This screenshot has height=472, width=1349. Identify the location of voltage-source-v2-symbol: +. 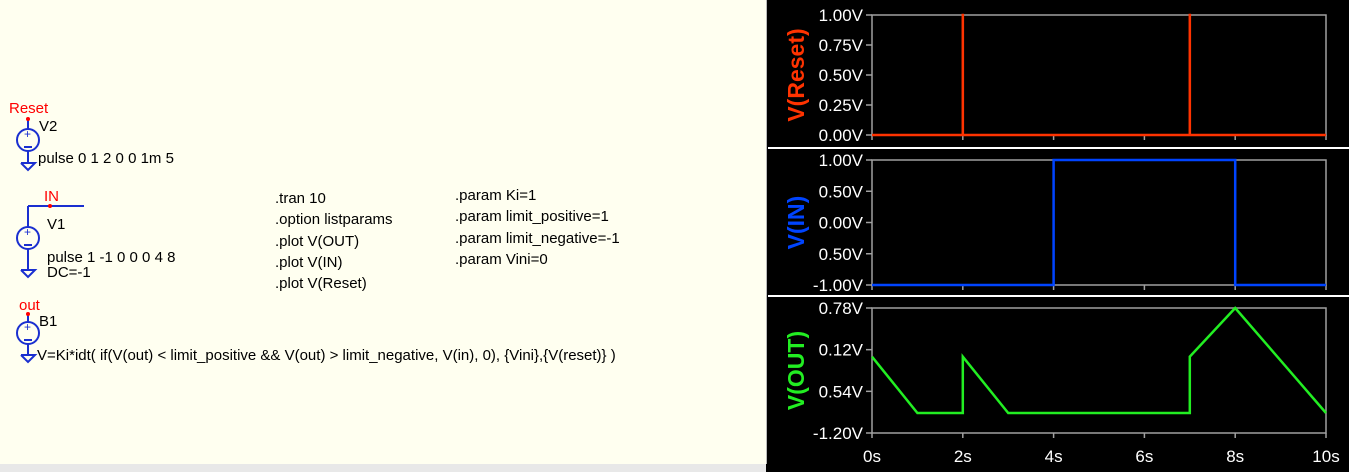
(28, 145).